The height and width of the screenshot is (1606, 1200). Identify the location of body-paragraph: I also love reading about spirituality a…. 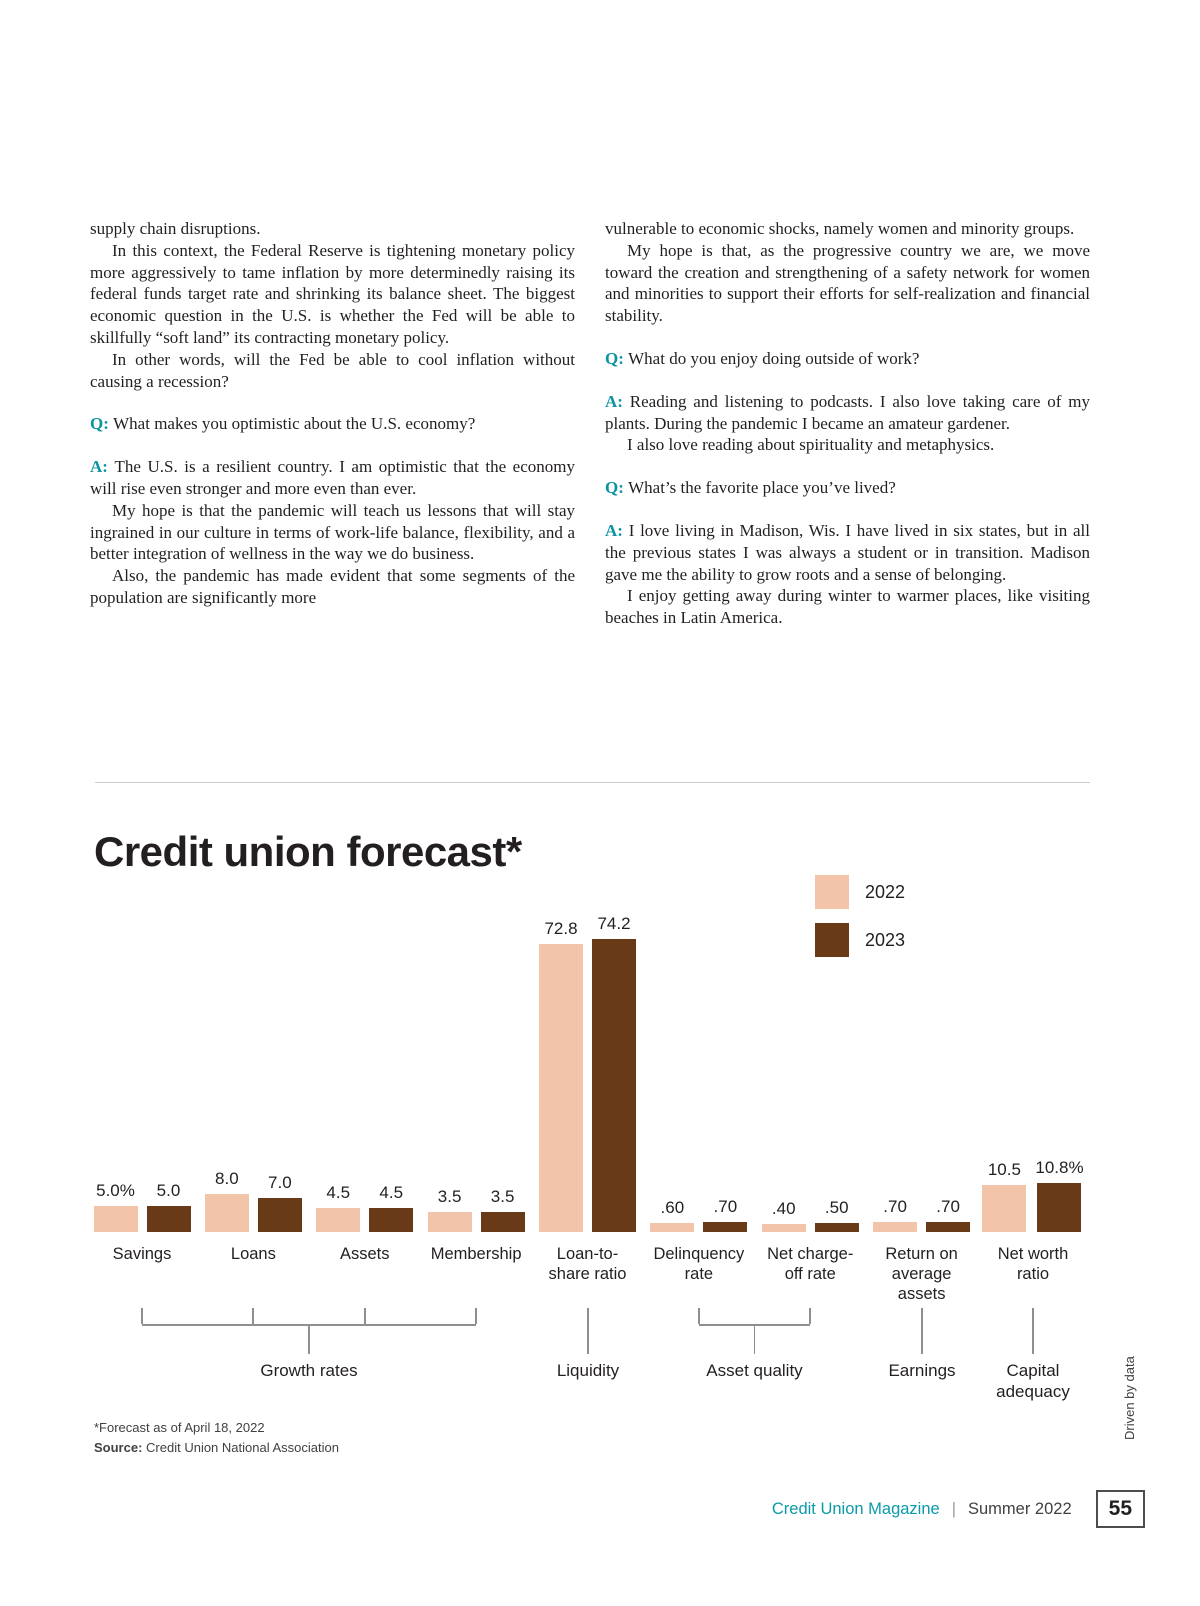
(811, 445).